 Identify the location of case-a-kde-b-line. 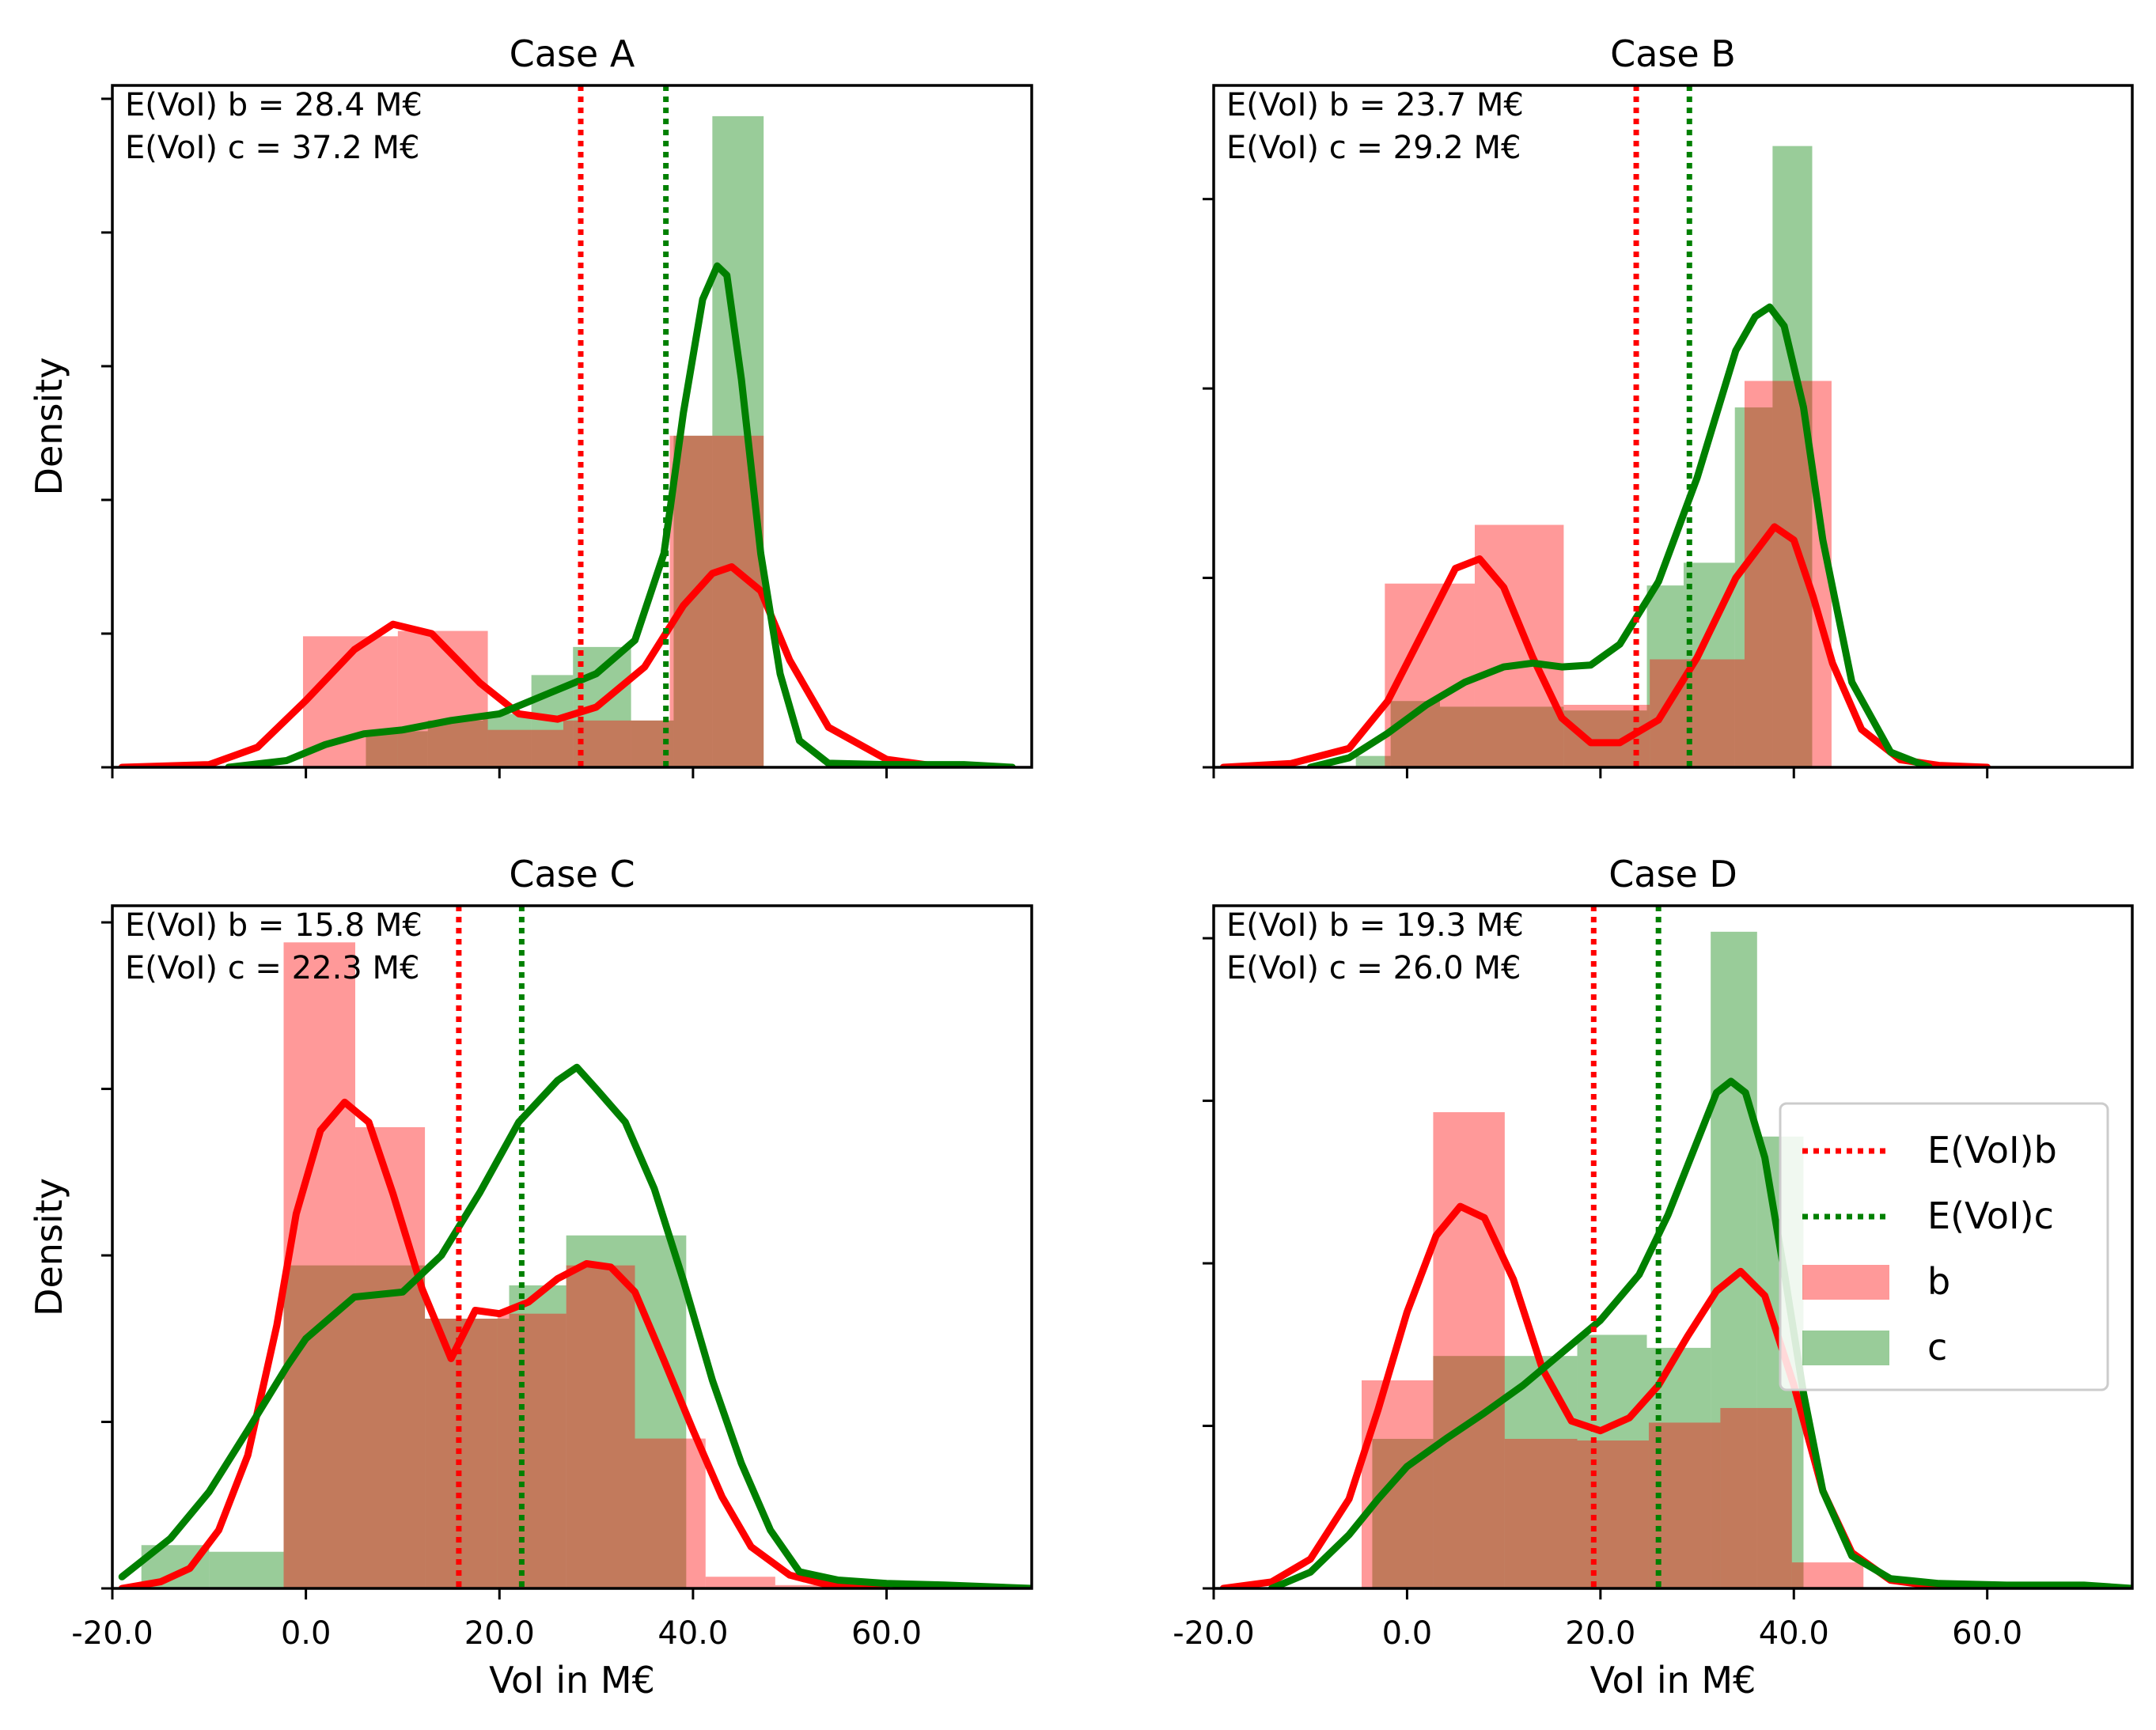
(533, 665).